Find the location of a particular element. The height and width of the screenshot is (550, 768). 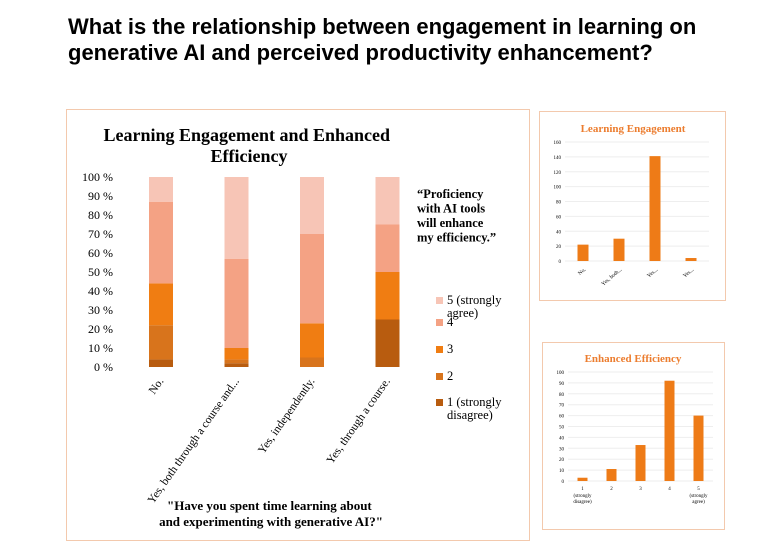

y-tick-label: 10 % is located at coordinates (100, 348).